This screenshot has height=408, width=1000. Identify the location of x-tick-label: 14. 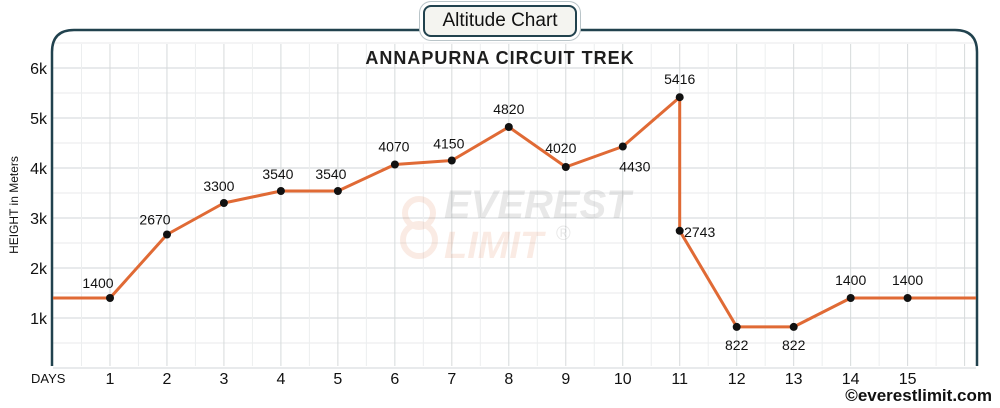
(851, 379).